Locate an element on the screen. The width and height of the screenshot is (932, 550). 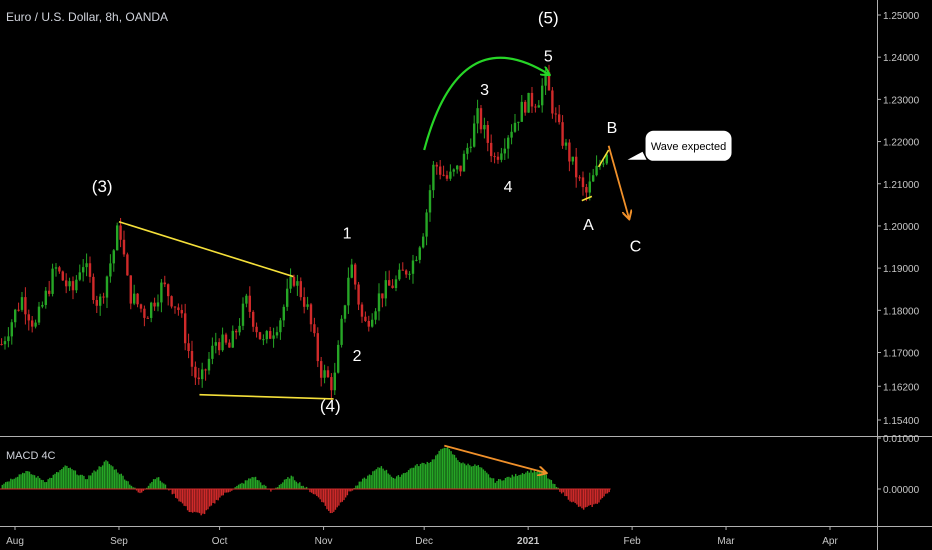
orange-arrow is located at coordinates (618, 181).